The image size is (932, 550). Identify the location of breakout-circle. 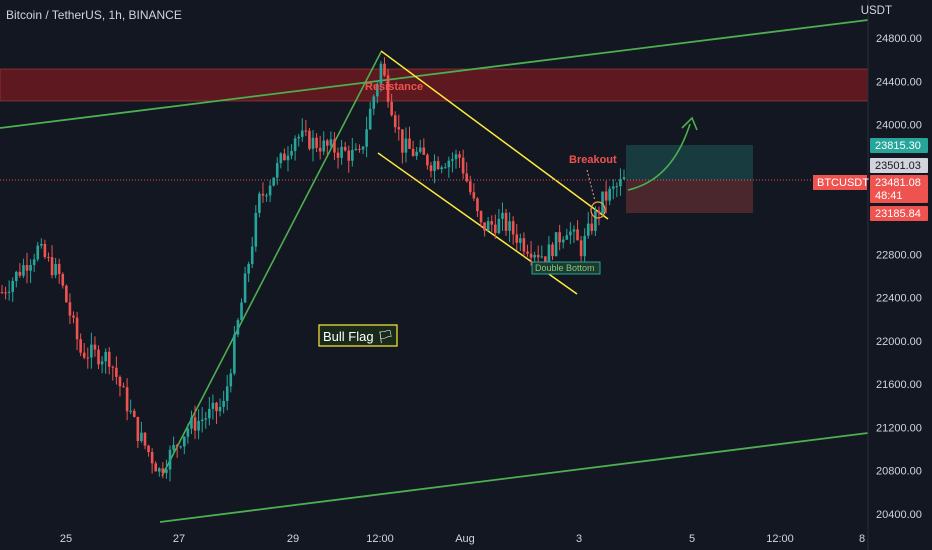
(598, 210).